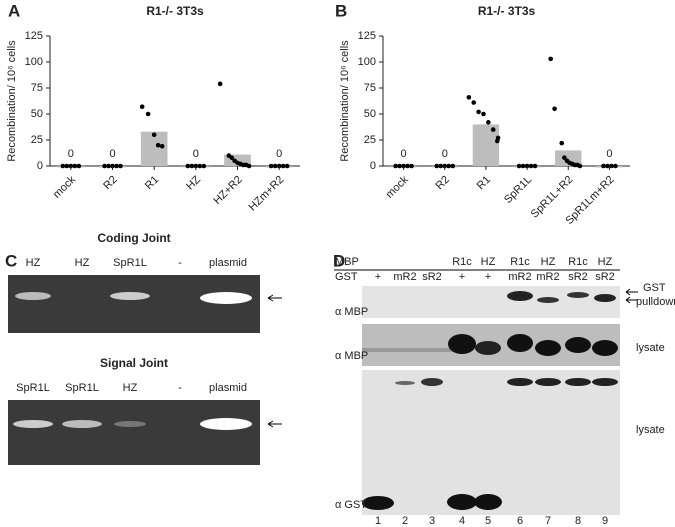  I want to click on lane-label: SpR1L, so click(33, 388).